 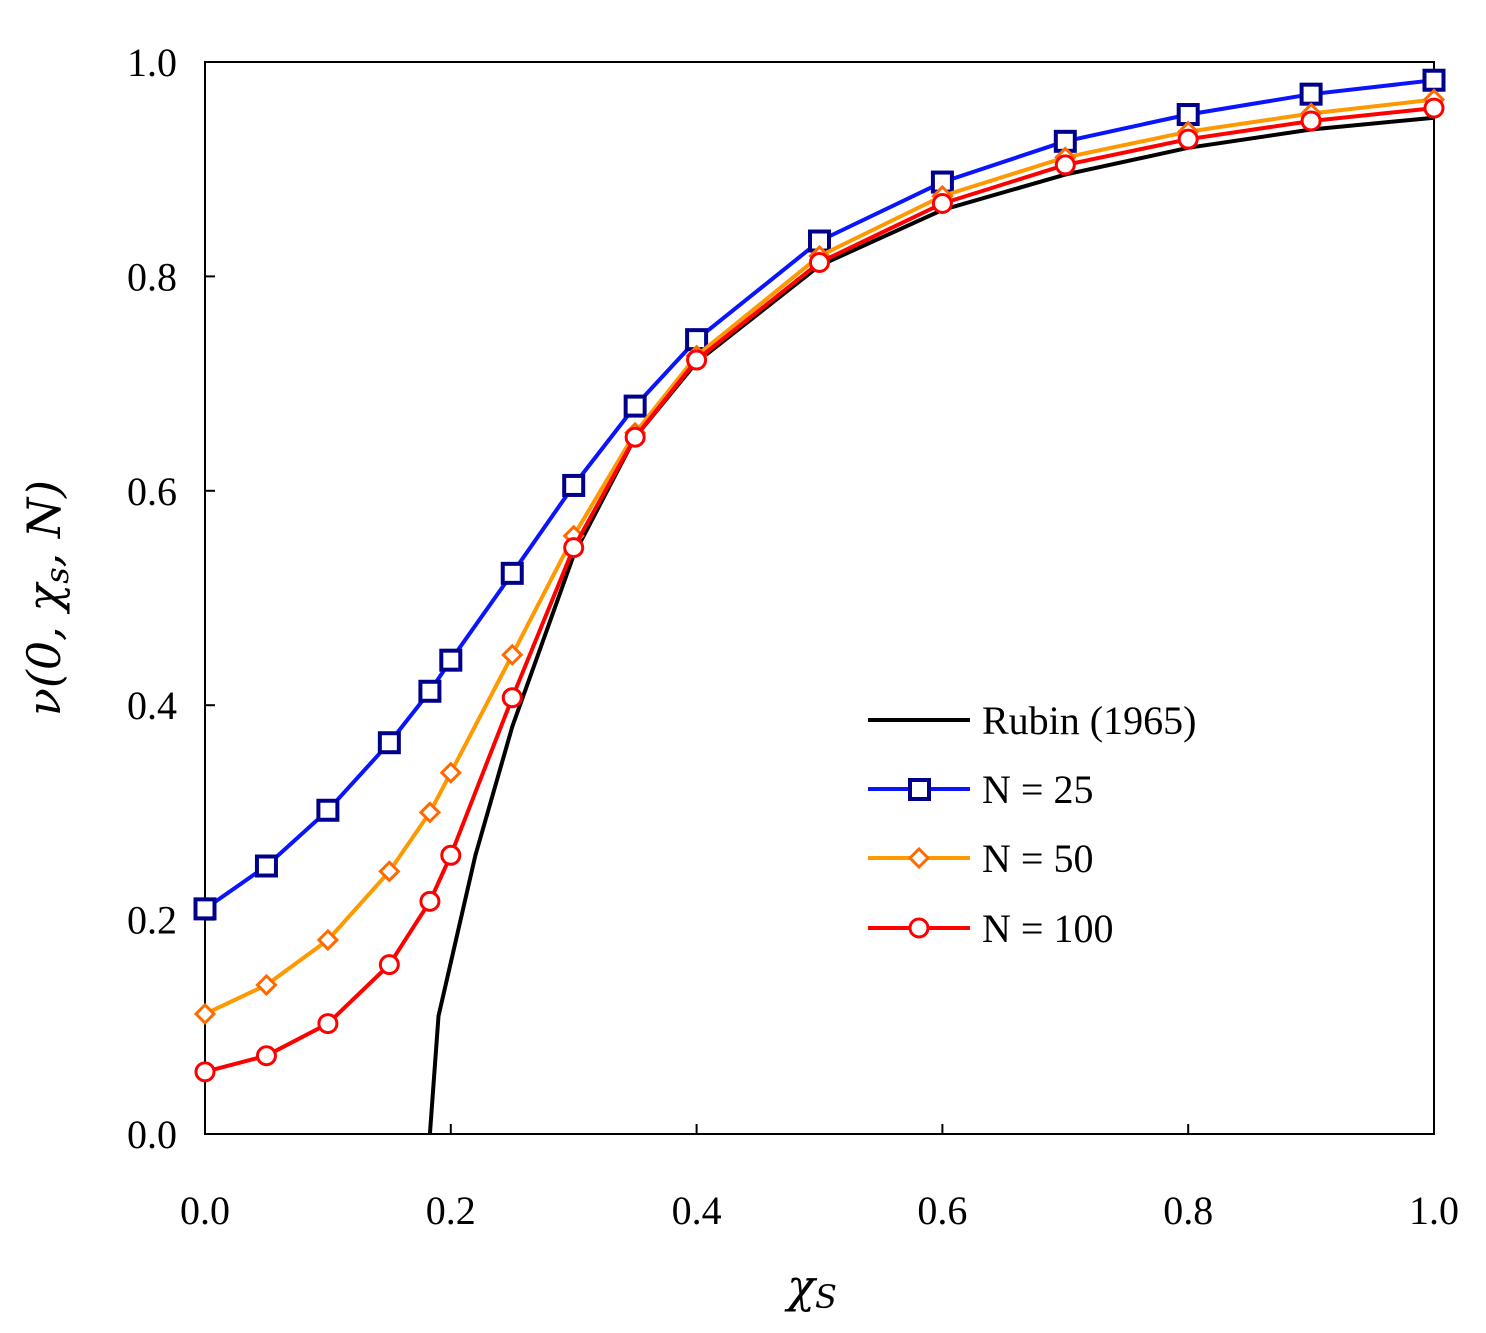 What do you see at coordinates (942, 1210) in the screenshot?
I see `x-tick-label: 0.6` at bounding box center [942, 1210].